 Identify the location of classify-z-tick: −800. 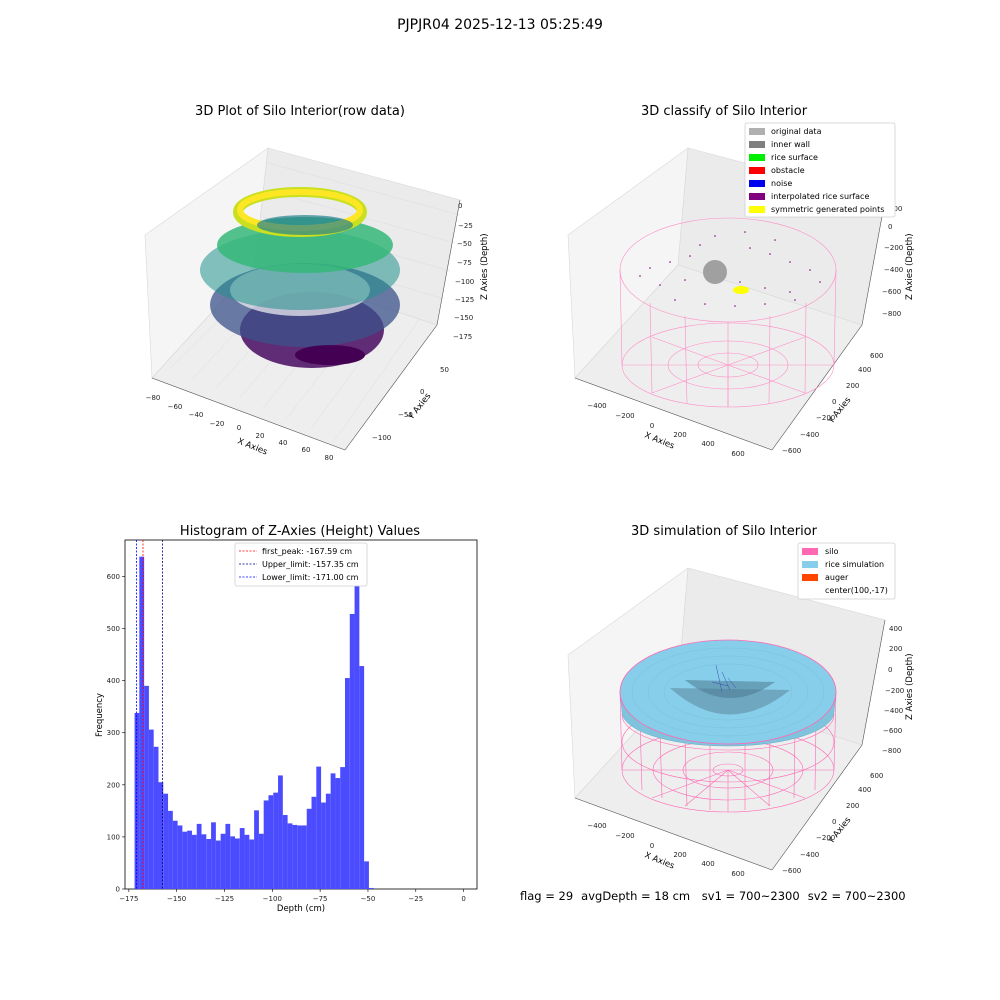
(891, 314).